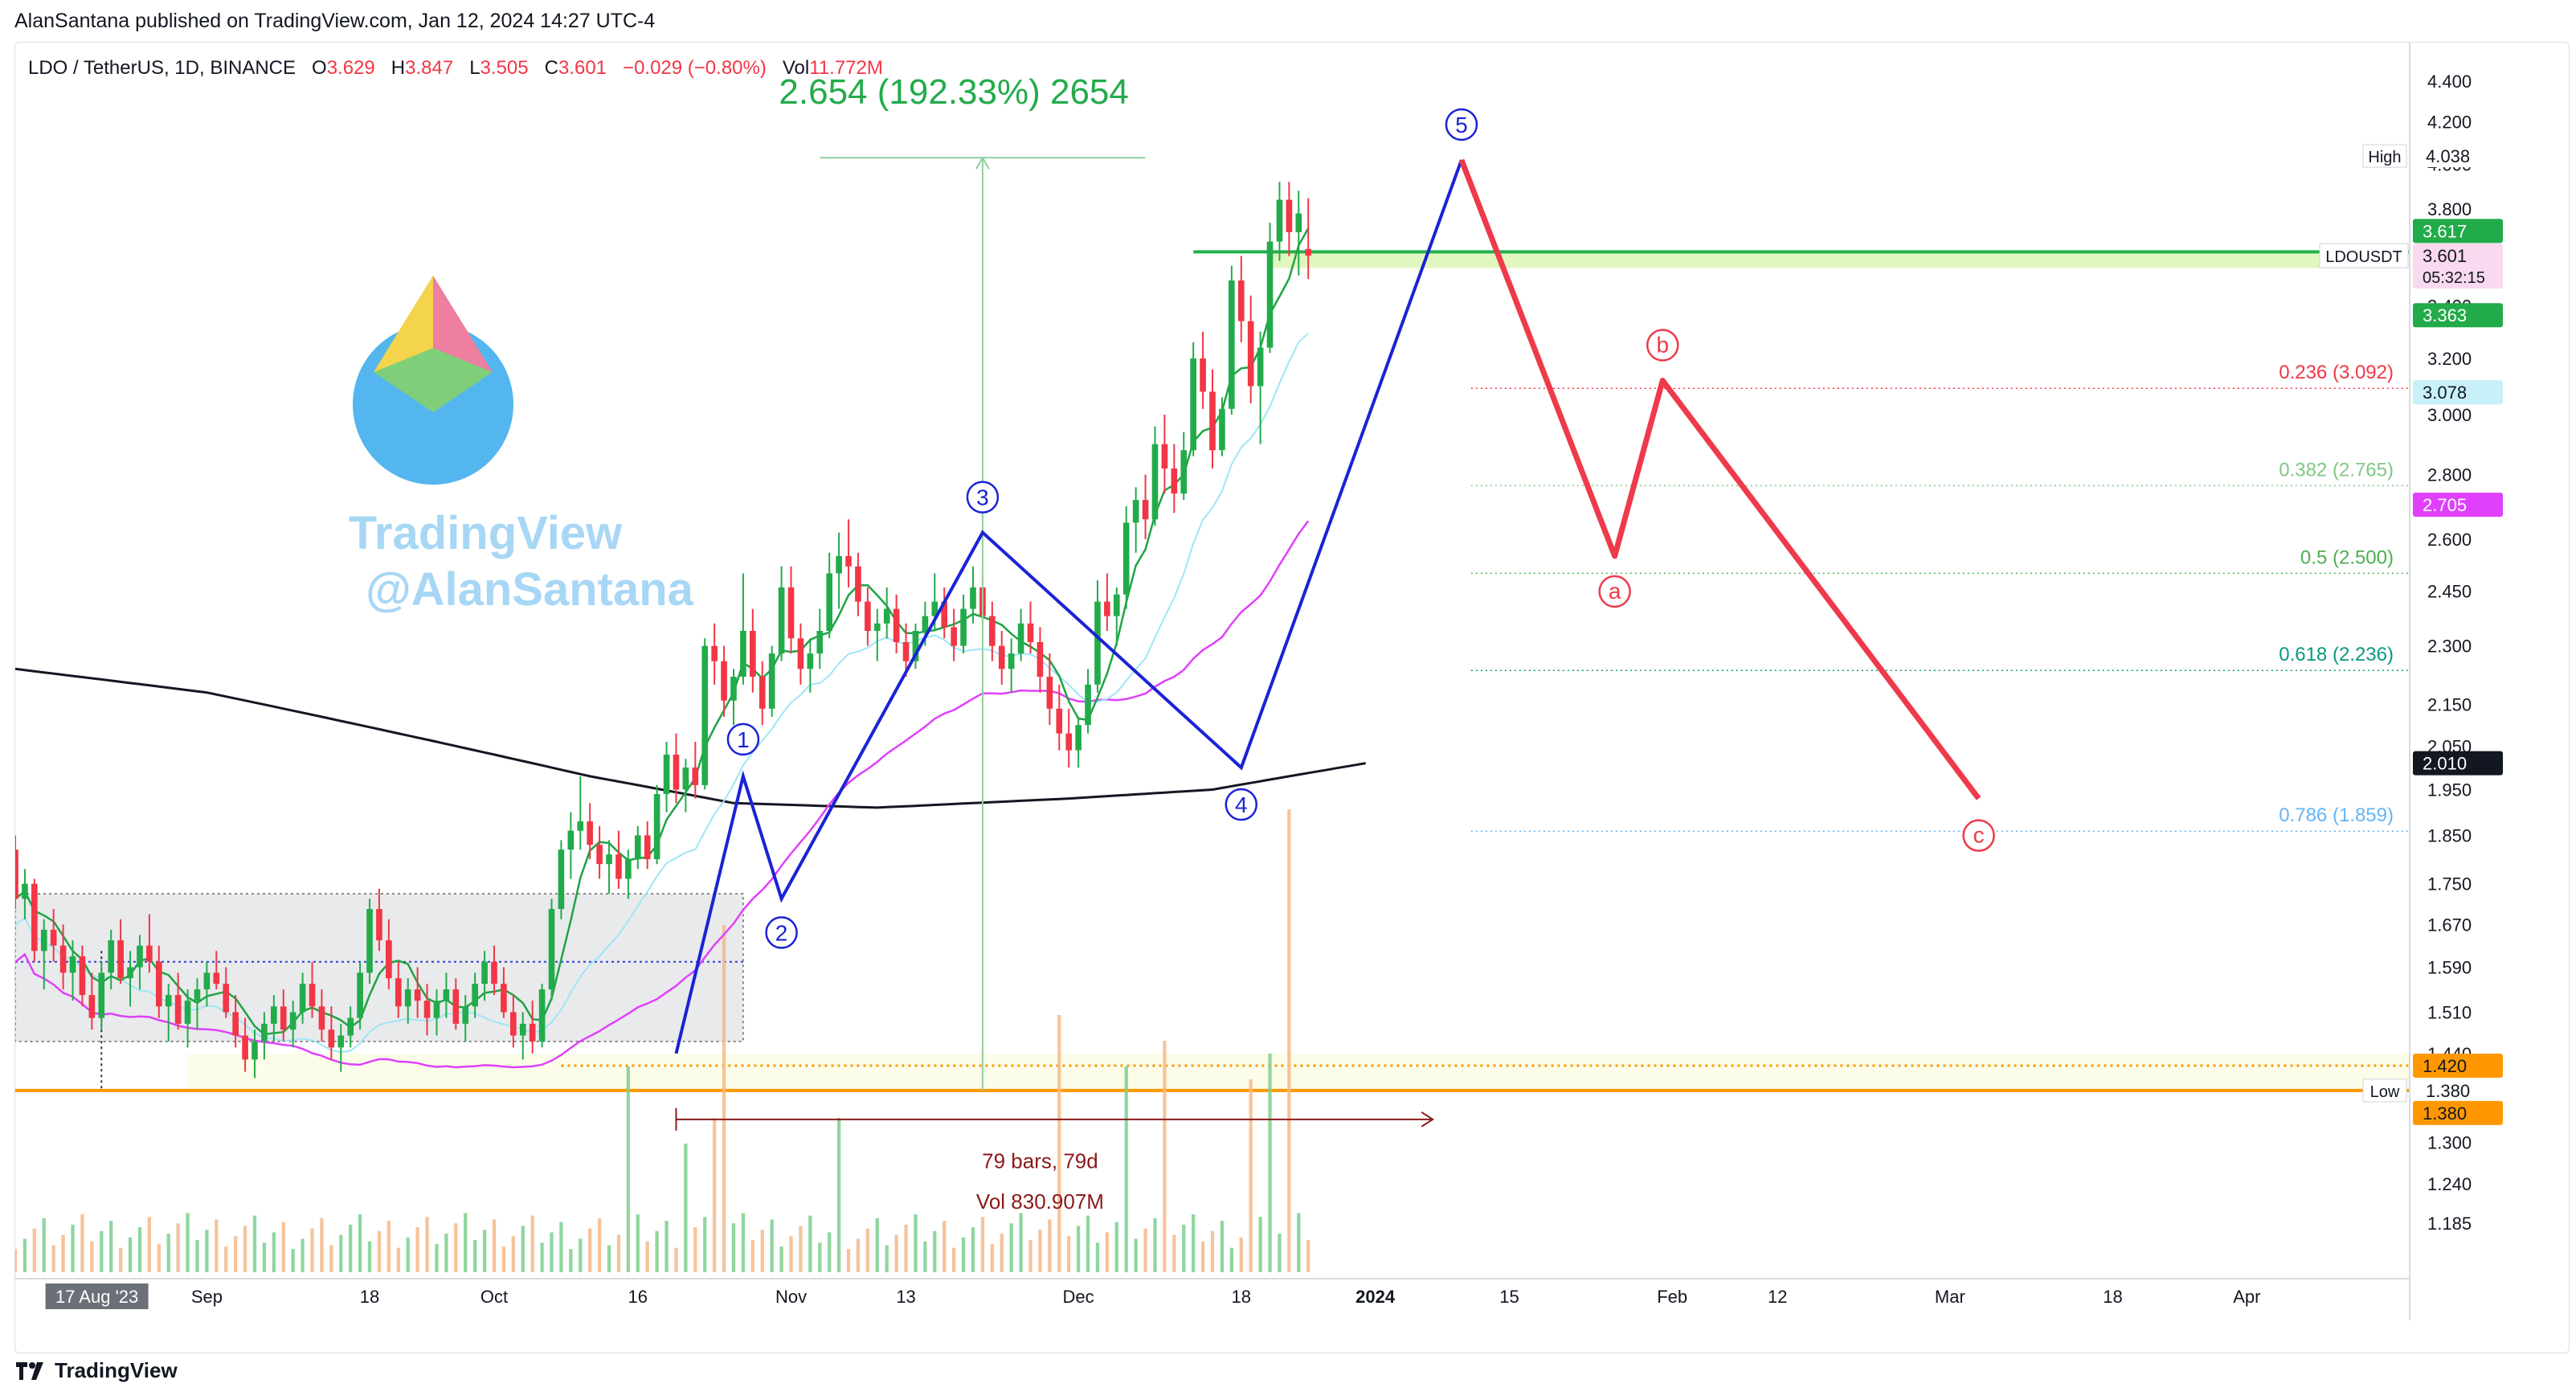 This screenshot has height=1400, width=2576. I want to click on footer-brand: TradingView, so click(116, 1370).